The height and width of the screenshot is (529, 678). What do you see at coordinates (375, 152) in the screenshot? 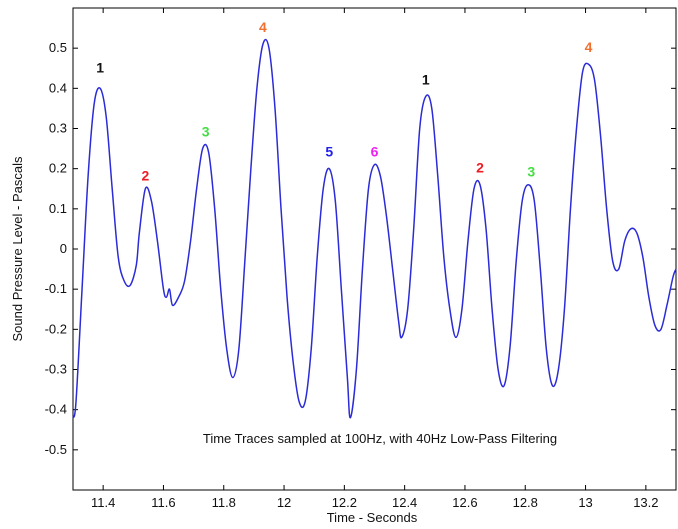
I see `peak-label-6: 6` at bounding box center [375, 152].